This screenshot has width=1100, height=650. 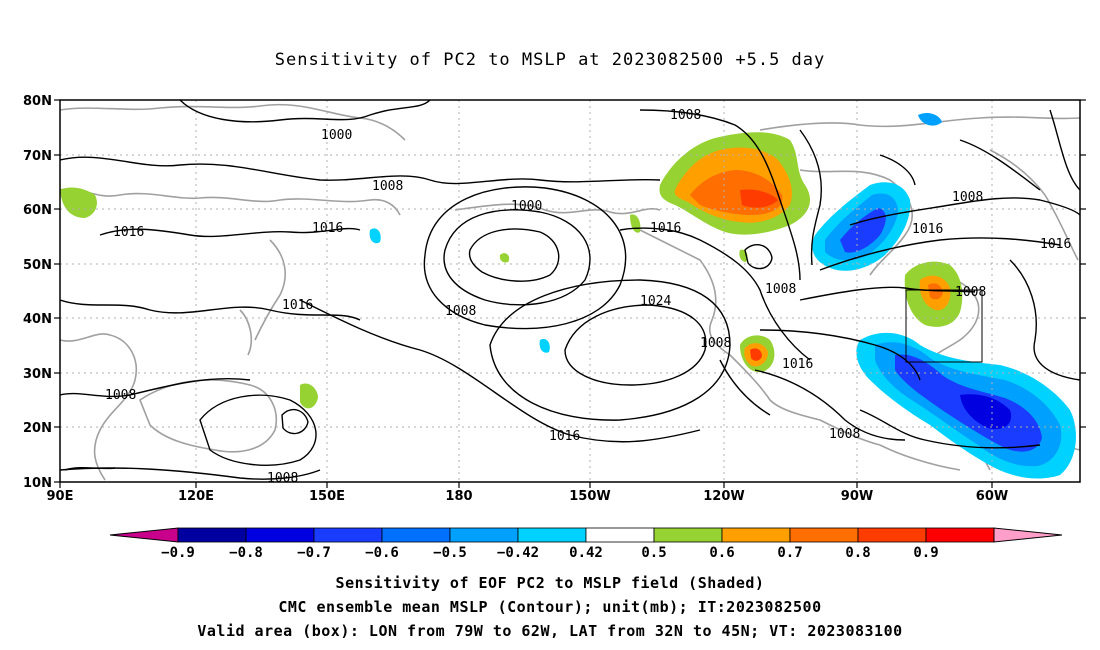 What do you see at coordinates (1028, 535) in the screenshot?
I see `colorbar-high-extension` at bounding box center [1028, 535].